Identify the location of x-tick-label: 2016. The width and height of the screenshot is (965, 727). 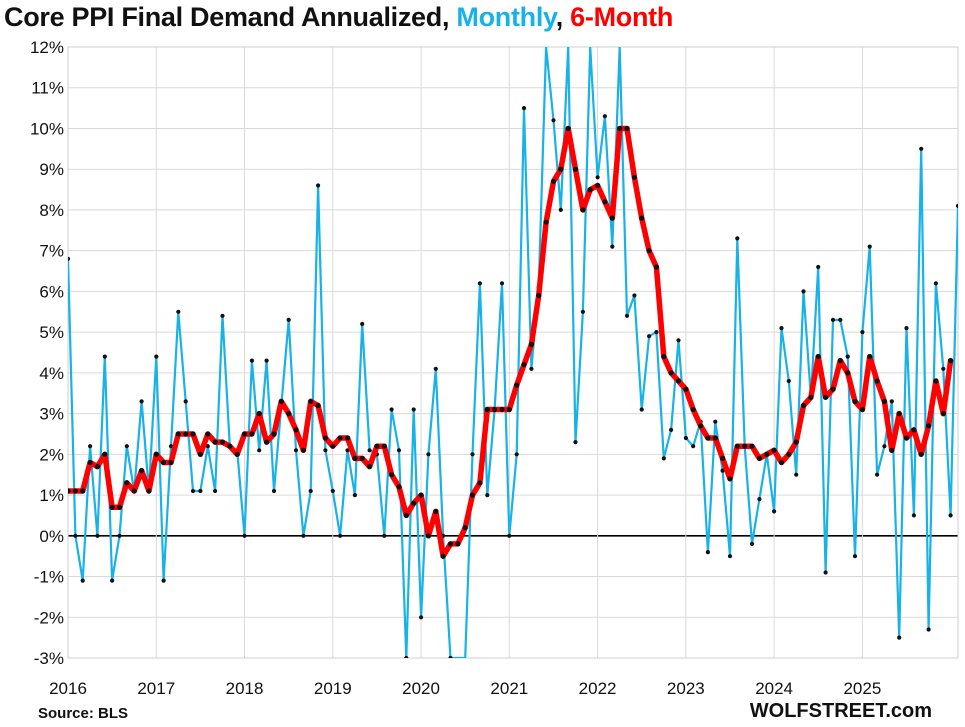
(68, 688).